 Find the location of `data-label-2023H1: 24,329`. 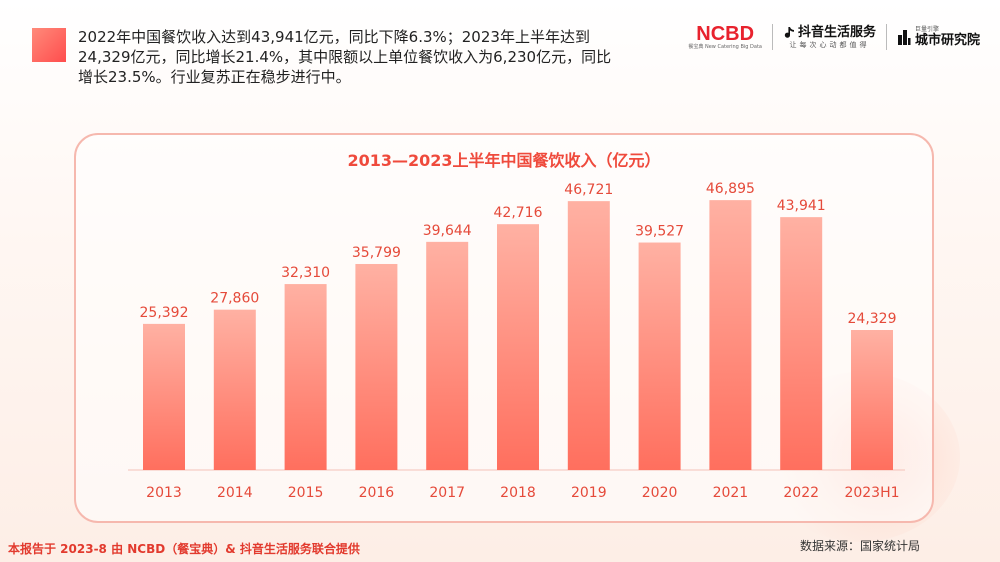

data-label-2023H1: 24,329 is located at coordinates (872, 319).